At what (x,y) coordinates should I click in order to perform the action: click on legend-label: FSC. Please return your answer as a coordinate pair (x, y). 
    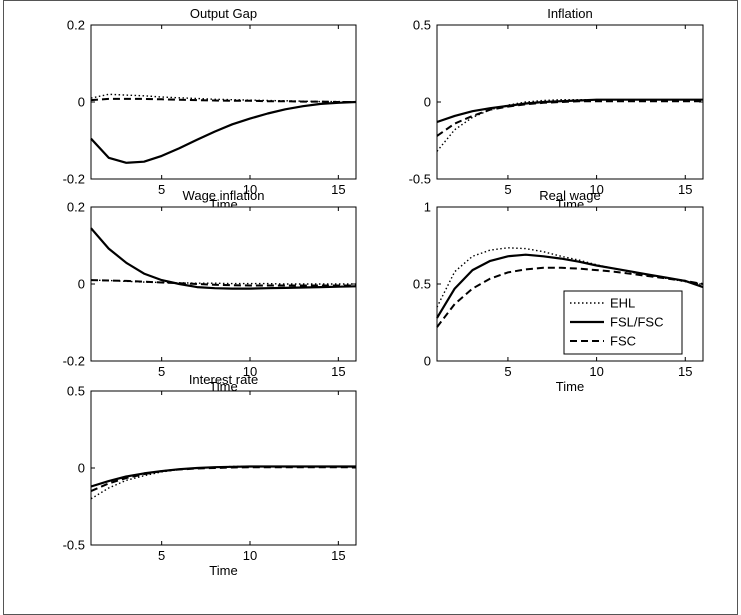
    Looking at the image, I should click on (623, 341).